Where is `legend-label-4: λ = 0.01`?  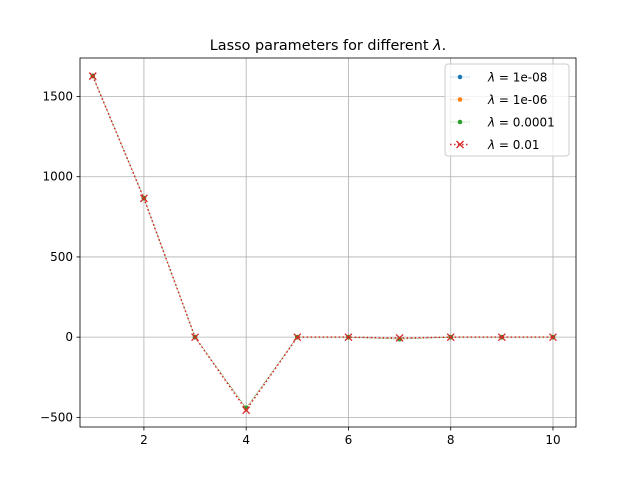
legend-label-4: λ = 0.01 is located at coordinates (513, 145).